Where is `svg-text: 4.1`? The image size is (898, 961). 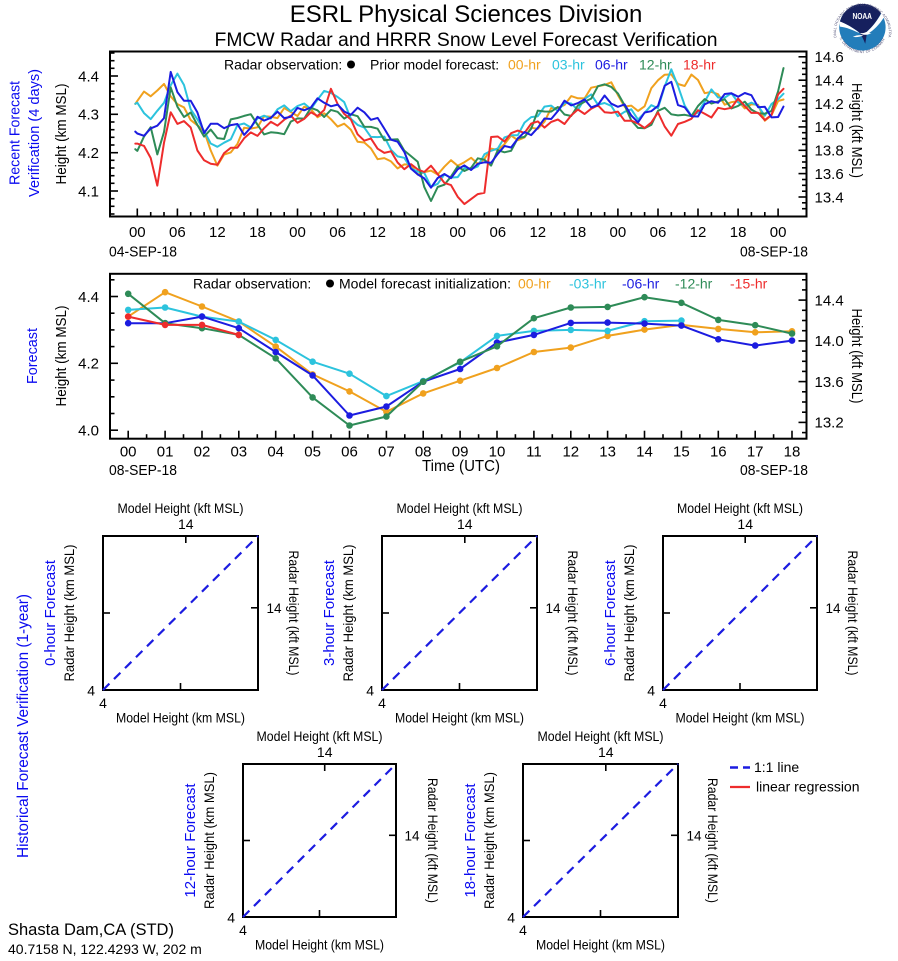
svg-text: 4.1 is located at coordinates (88, 191).